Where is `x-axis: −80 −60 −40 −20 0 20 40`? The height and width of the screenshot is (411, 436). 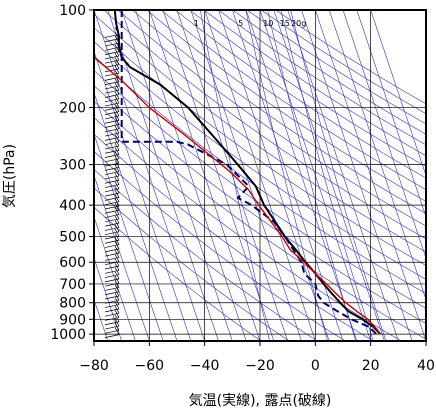 x-axis: −80 −60 −40 −20 0 20 40 is located at coordinates (257, 357).